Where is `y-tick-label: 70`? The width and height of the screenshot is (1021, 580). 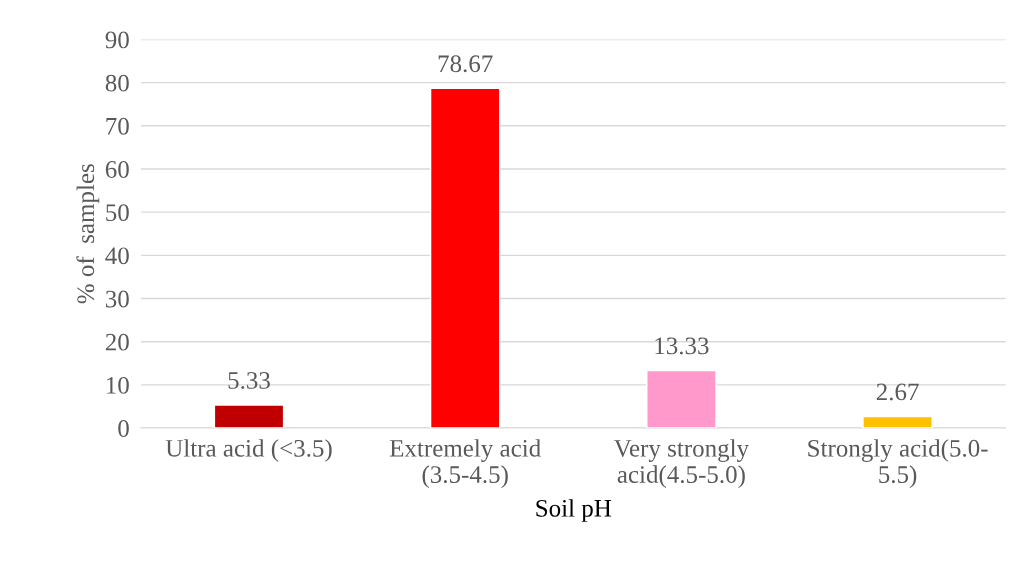 y-tick-label: 70 is located at coordinates (117, 126).